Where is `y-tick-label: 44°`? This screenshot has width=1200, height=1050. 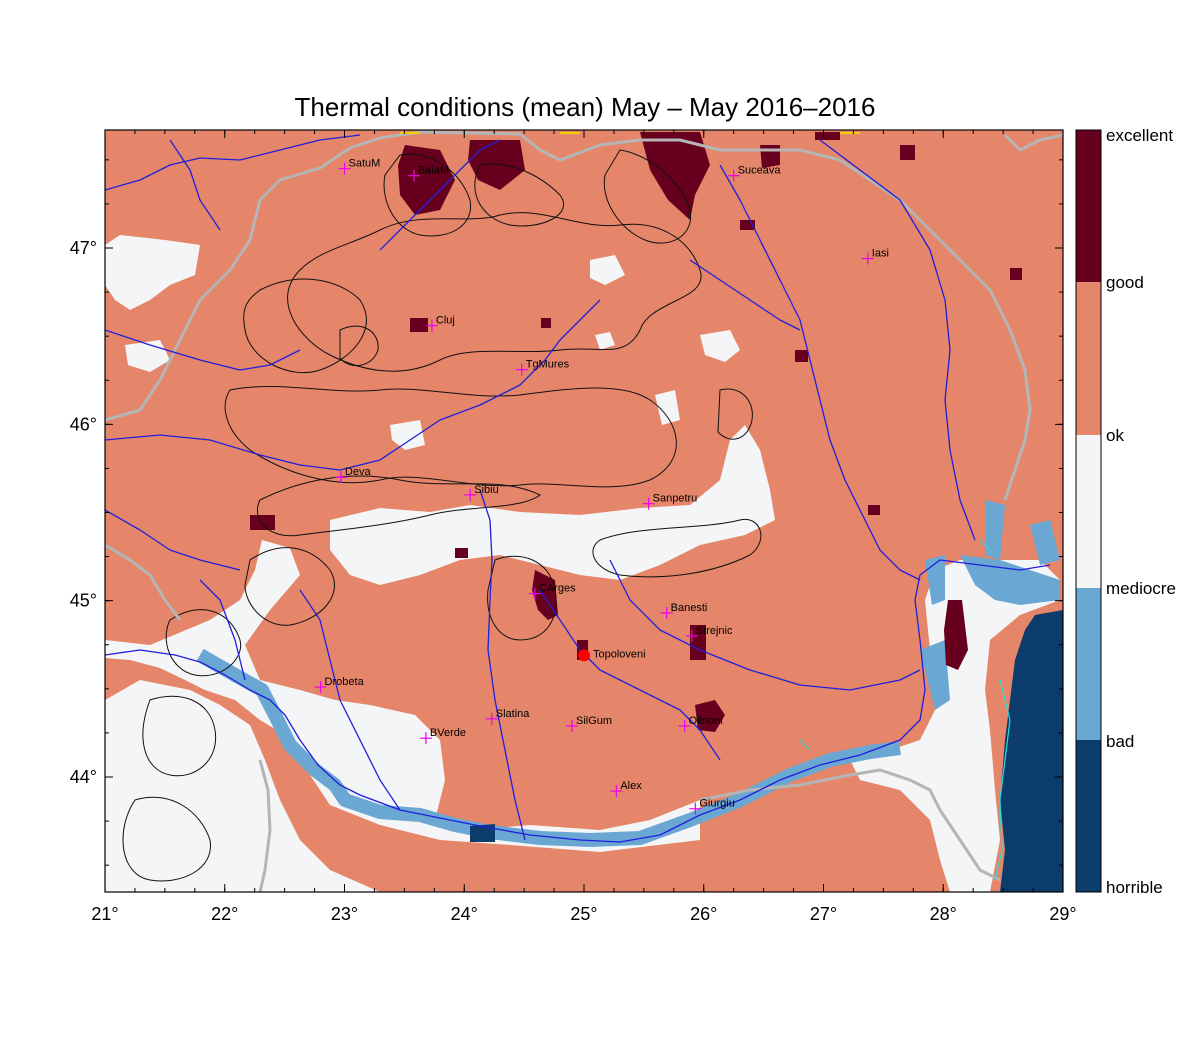 y-tick-label: 44° is located at coordinates (83, 777).